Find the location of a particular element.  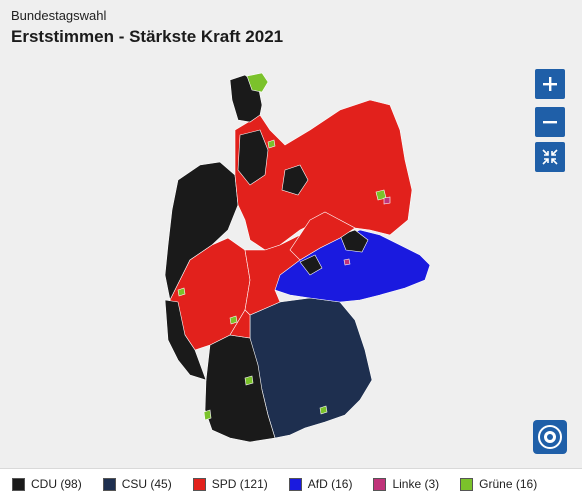

legend-label: Grüne is located at coordinates (496, 484).